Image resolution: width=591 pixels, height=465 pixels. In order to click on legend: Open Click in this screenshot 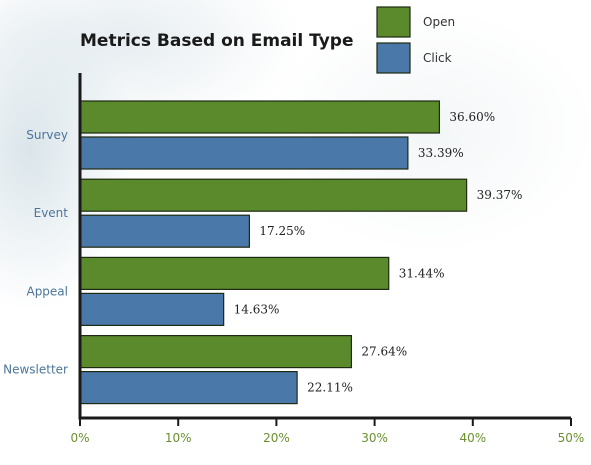, I will do `click(415, 40)`.